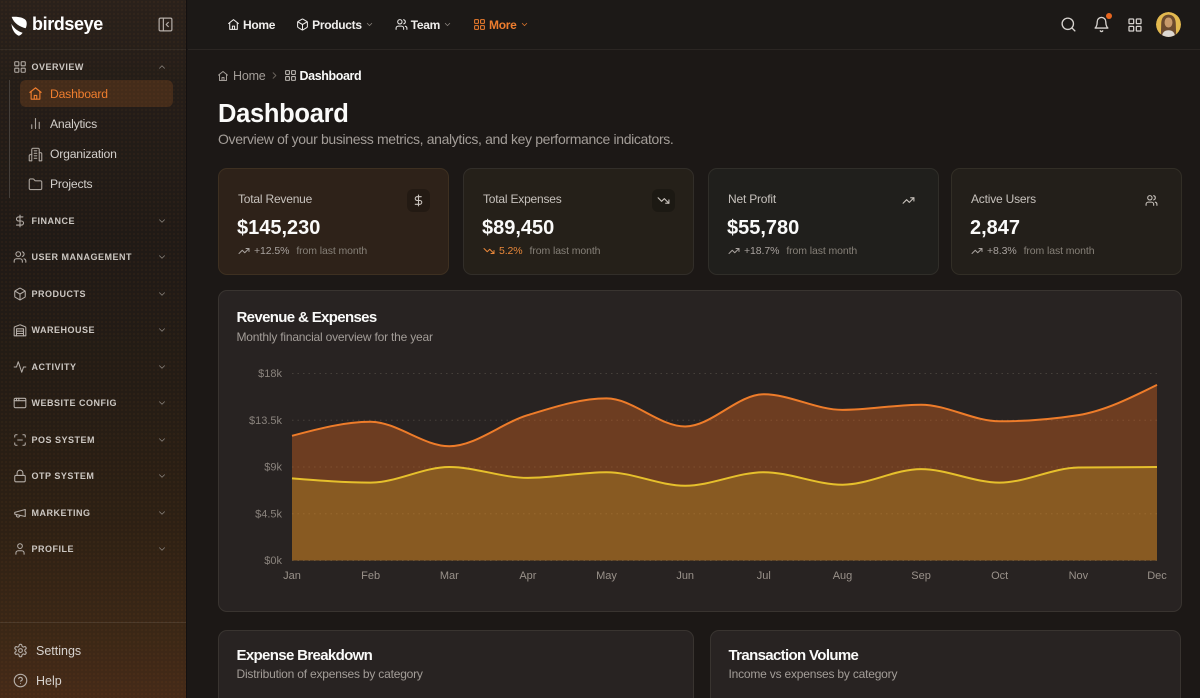 The width and height of the screenshot is (1200, 698). What do you see at coordinates (527, 576) in the screenshot?
I see `svg-text: Apr` at bounding box center [527, 576].